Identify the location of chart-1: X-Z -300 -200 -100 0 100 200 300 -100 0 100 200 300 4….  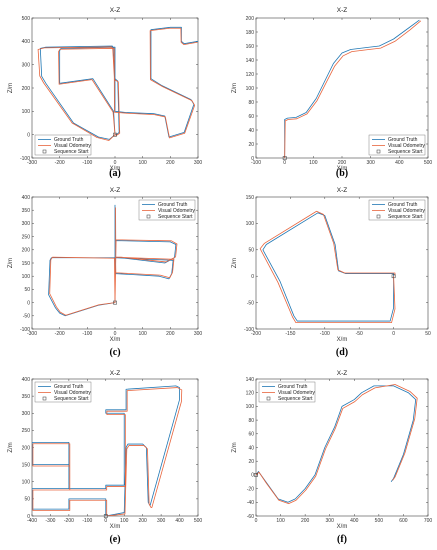
(105, 93).